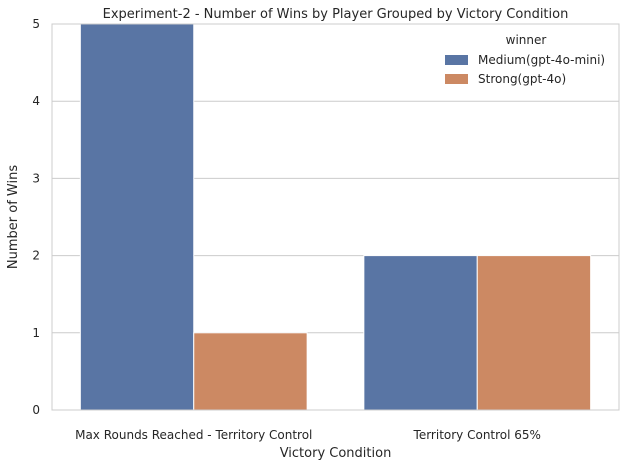 This screenshot has height=467, width=627. Describe the element at coordinates (336, 453) in the screenshot. I see `x-axis-label: Victory Condition` at that location.